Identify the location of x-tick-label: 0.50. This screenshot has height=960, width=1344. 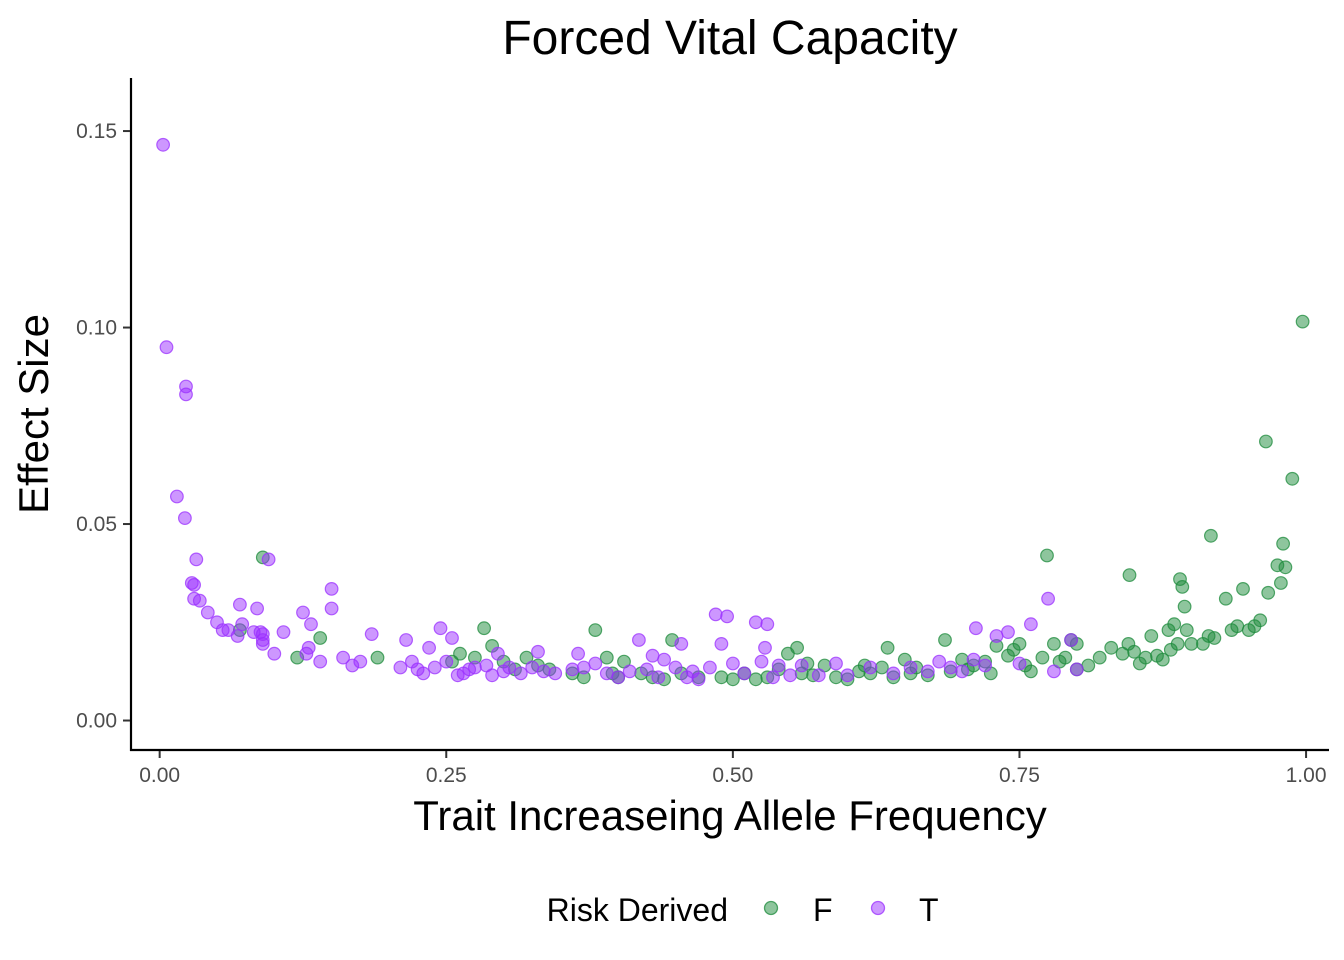
(732, 775).